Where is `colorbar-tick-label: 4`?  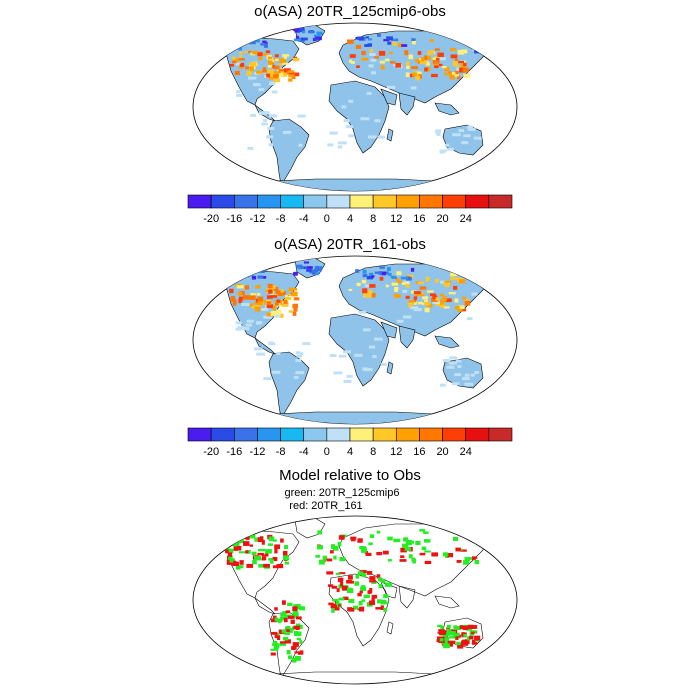
colorbar-tick-label: 4 is located at coordinates (350, 452).